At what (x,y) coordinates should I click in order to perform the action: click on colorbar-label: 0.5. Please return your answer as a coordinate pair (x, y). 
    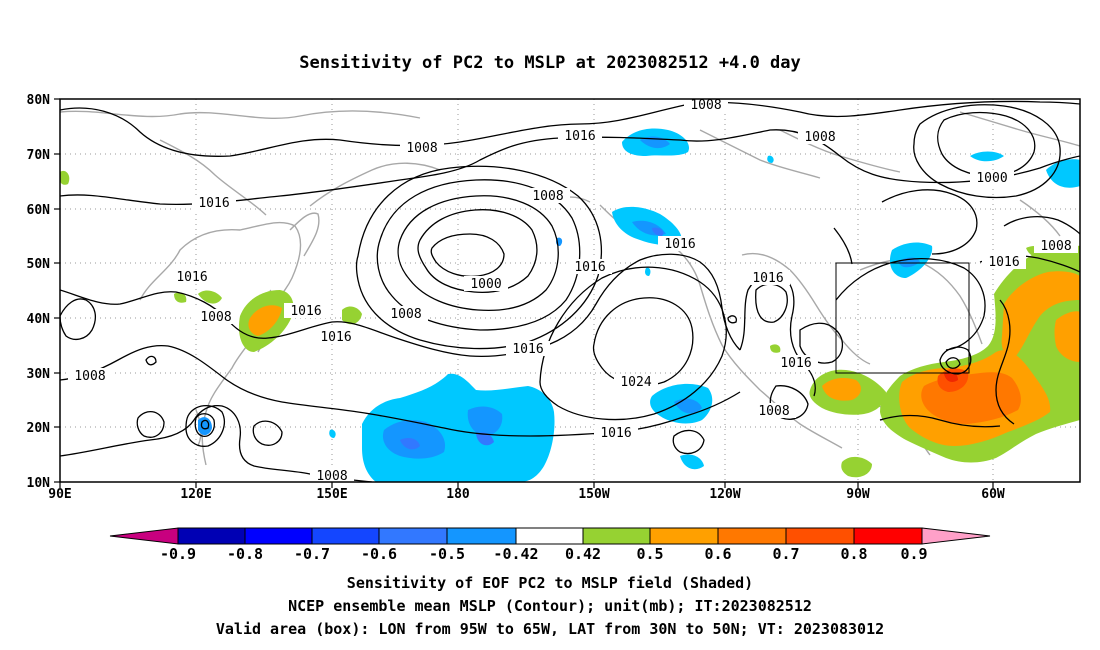
    Looking at the image, I should click on (649, 554).